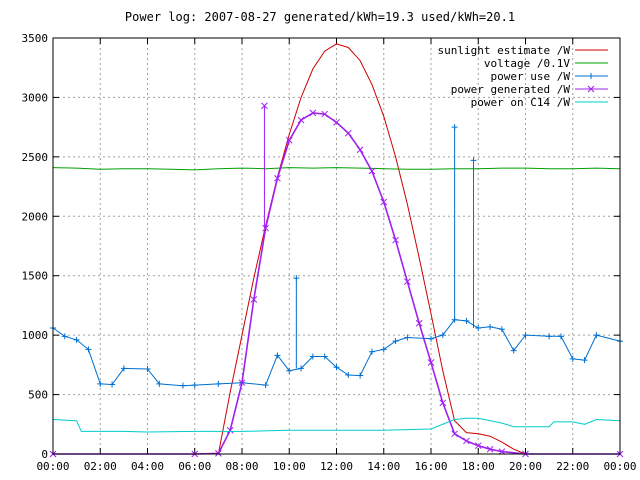  What do you see at coordinates (289, 466) in the screenshot?
I see `x-tick-label: 10:00` at bounding box center [289, 466].